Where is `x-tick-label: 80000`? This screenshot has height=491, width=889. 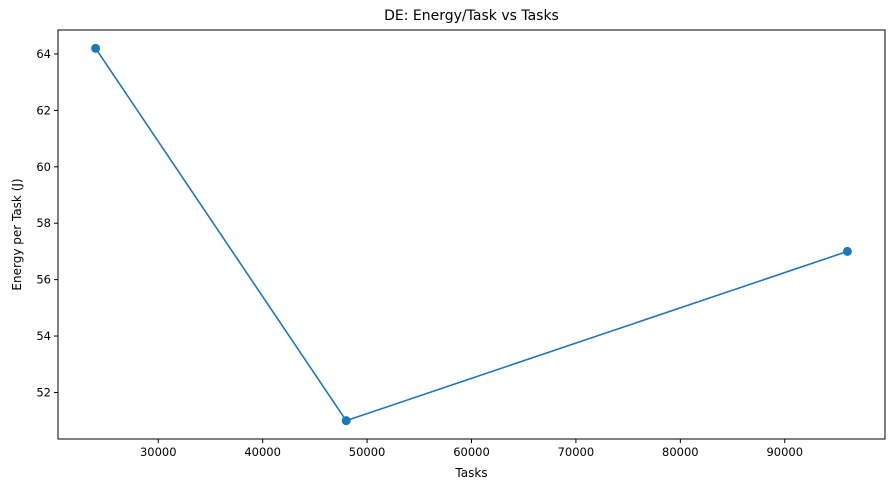
x-tick-label: 80000 is located at coordinates (680, 452).